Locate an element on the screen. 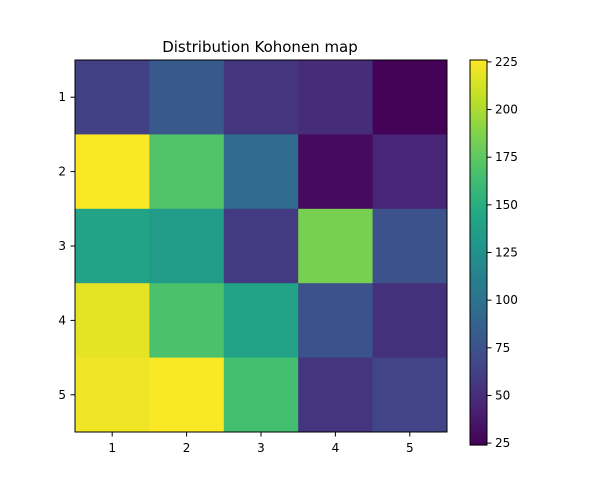 Image resolution: width=600 pixels, height=504 pixels. colorbar-tick-label: 100 is located at coordinates (506, 300).